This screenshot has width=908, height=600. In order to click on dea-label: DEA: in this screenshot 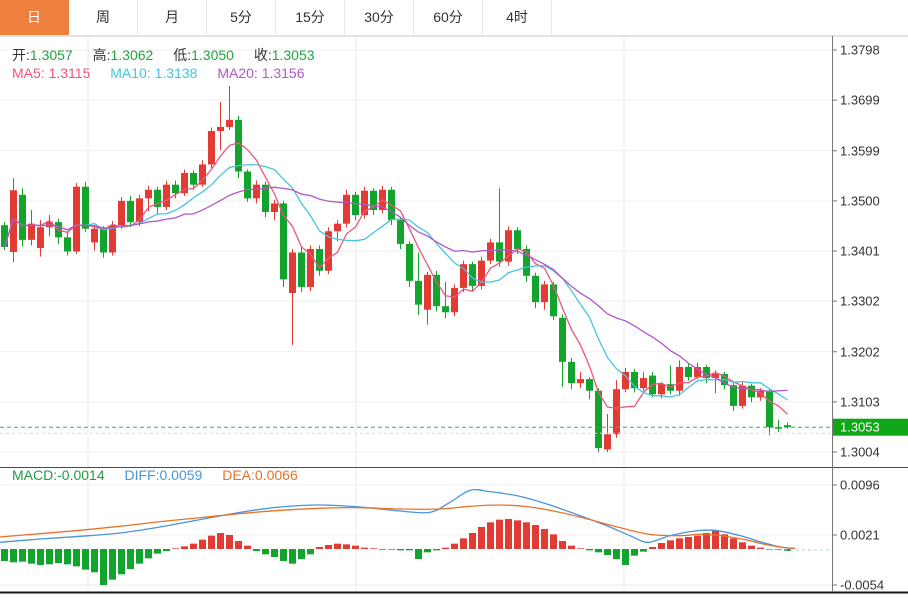, I will do `click(238, 475)`.